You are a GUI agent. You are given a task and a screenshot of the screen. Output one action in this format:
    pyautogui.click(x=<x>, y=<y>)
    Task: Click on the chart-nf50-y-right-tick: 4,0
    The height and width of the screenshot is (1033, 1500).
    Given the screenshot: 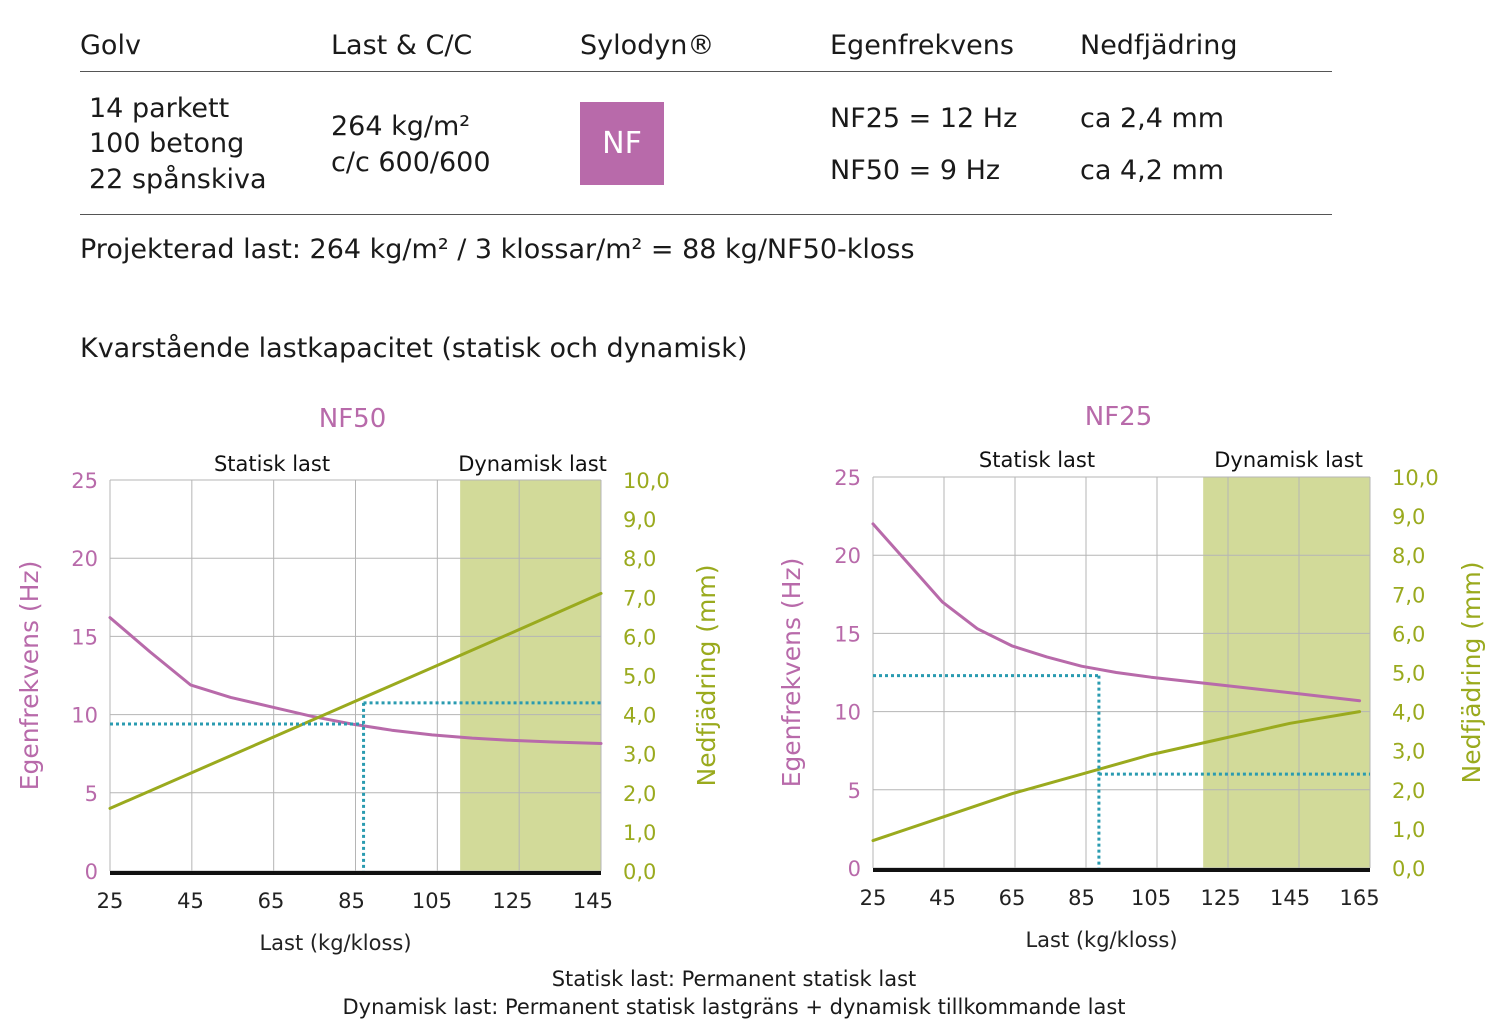 What is the action you would take?
    pyautogui.click(x=639, y=716)
    